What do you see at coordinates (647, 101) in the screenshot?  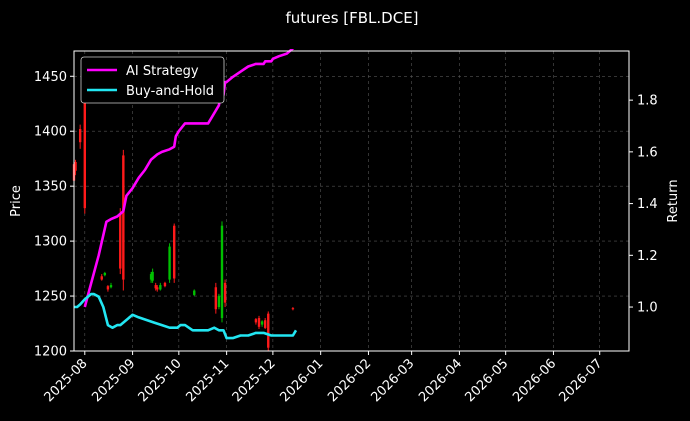 I see `y2-tick-label: 1.8` at bounding box center [647, 101].